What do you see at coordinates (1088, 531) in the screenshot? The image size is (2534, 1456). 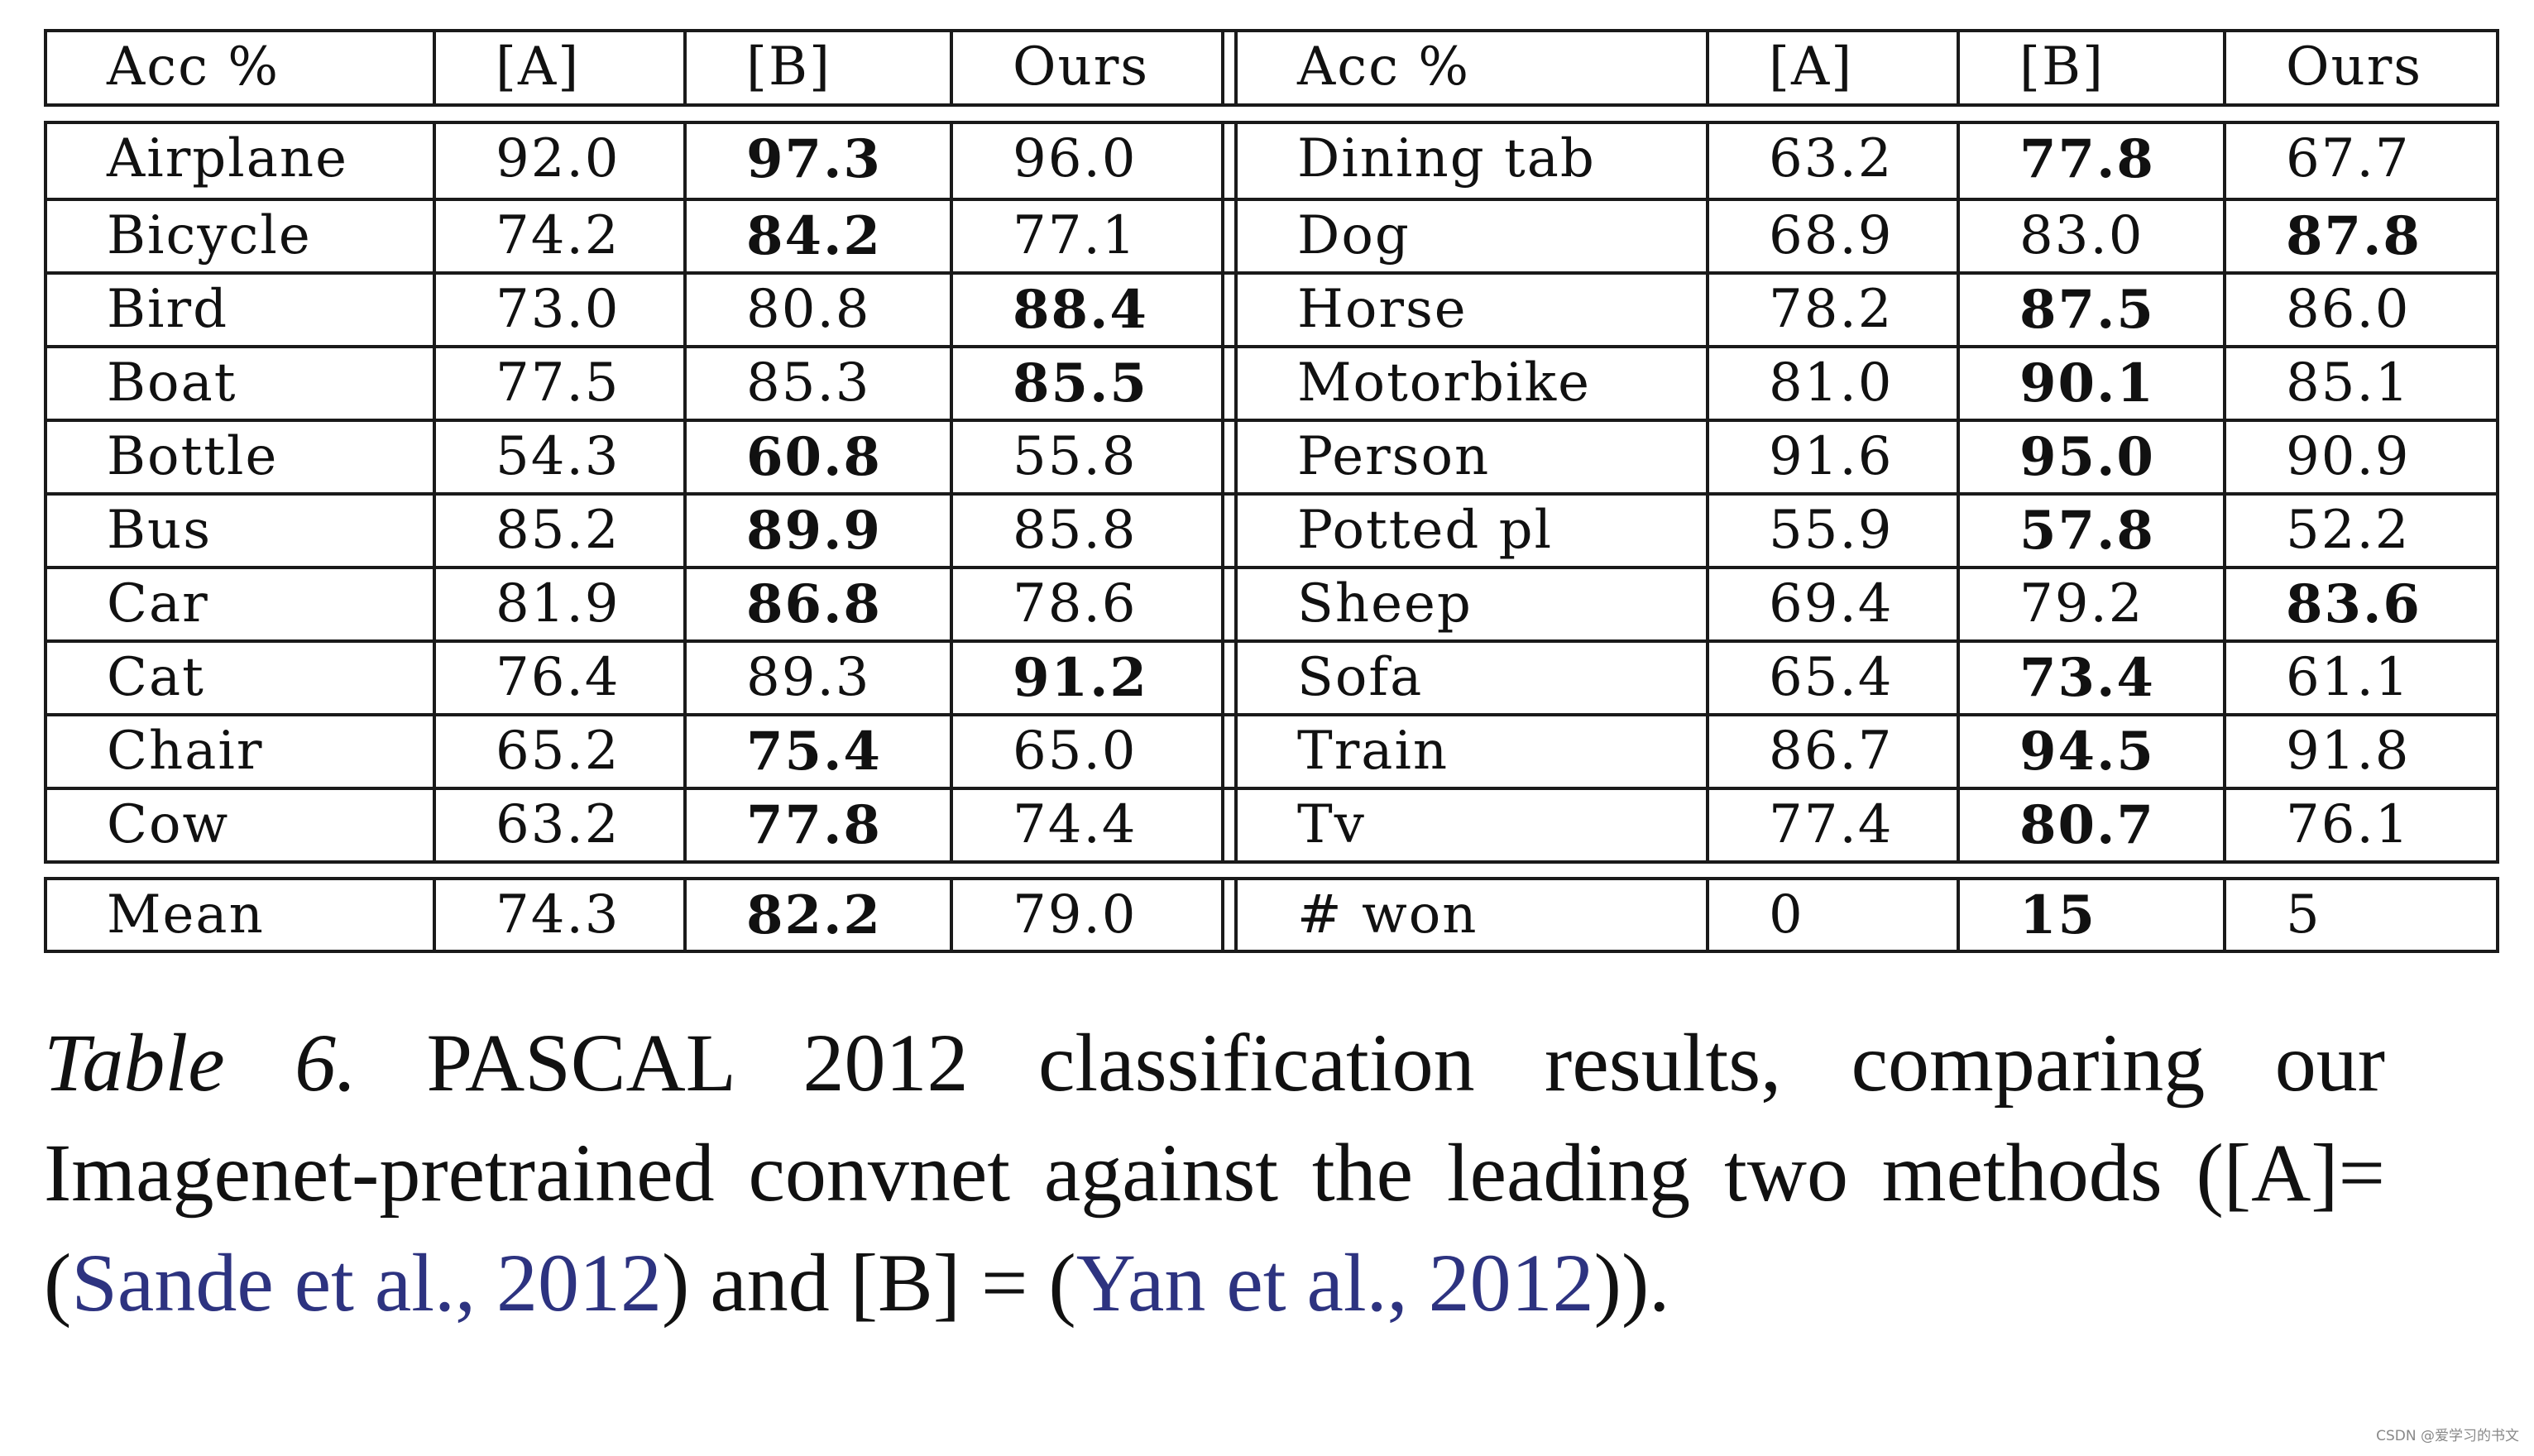 I see `value-cell: 85.8` at bounding box center [1088, 531].